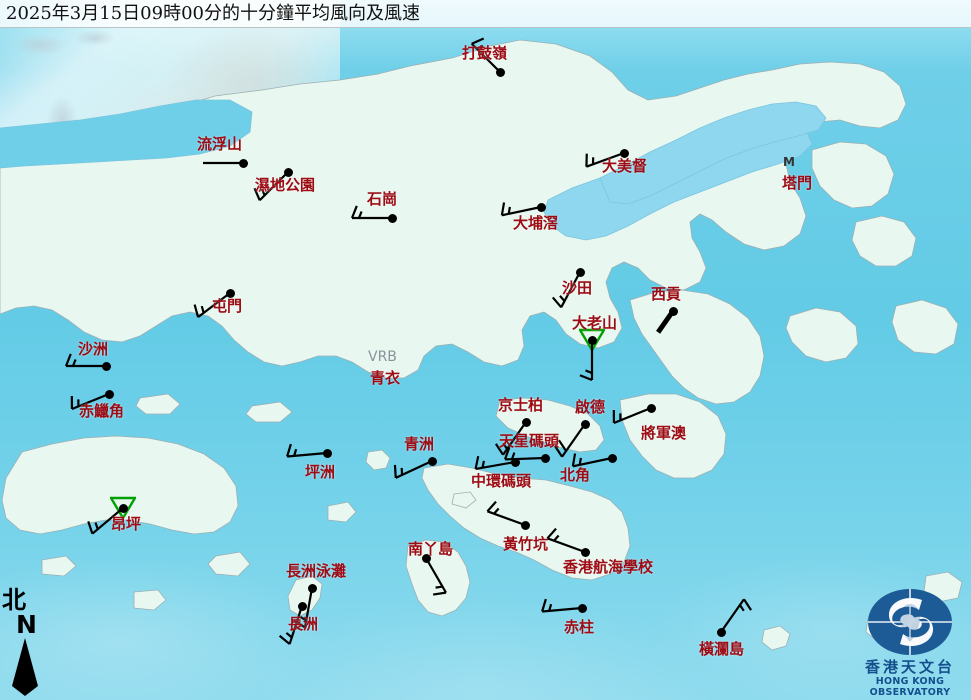  I want to click on station-label: 中環碼頭, so click(501, 481).